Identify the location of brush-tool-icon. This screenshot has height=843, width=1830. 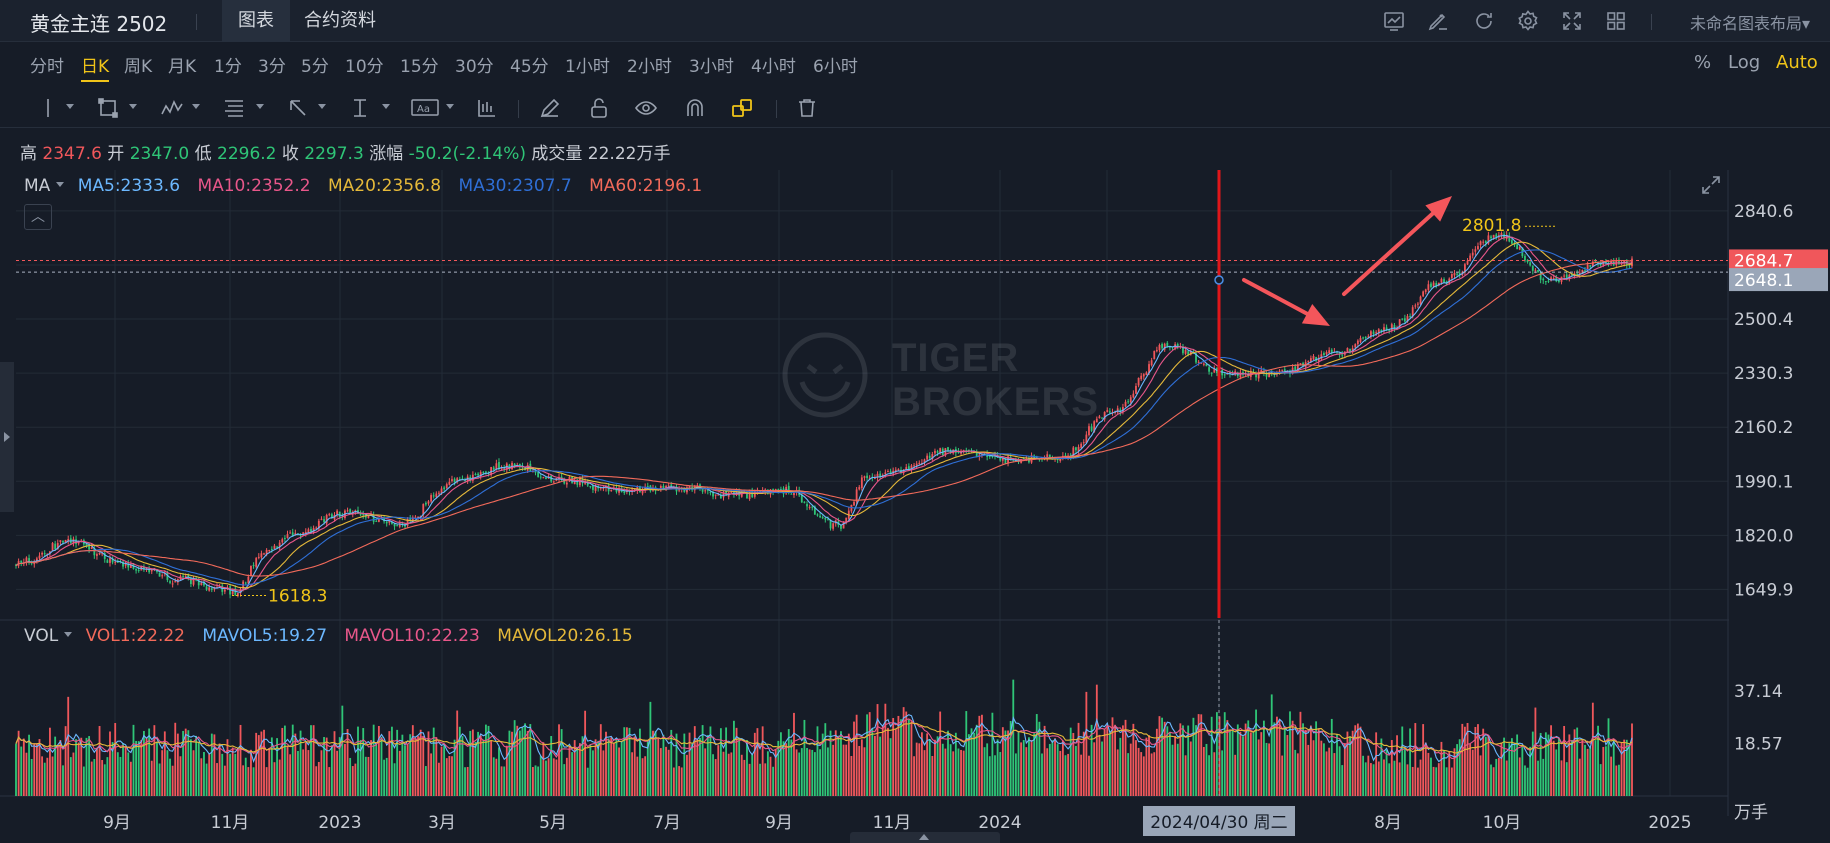
(550, 108).